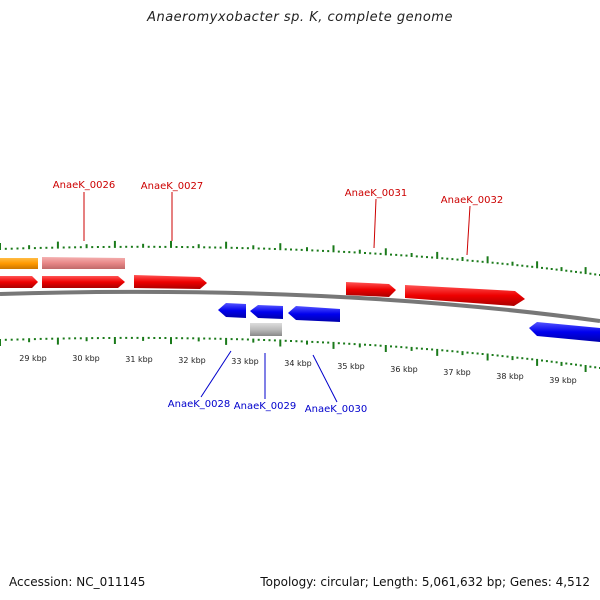  What do you see at coordinates (563, 380) in the screenshot?
I see `scale-label: 39 kbp` at bounding box center [563, 380].